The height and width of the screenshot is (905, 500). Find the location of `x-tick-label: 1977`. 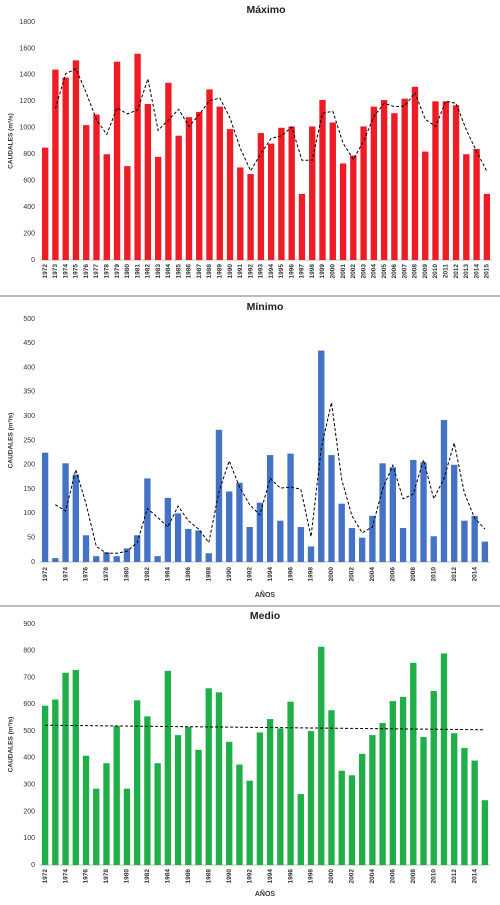

x-tick-label: 1977 is located at coordinates (96, 271).